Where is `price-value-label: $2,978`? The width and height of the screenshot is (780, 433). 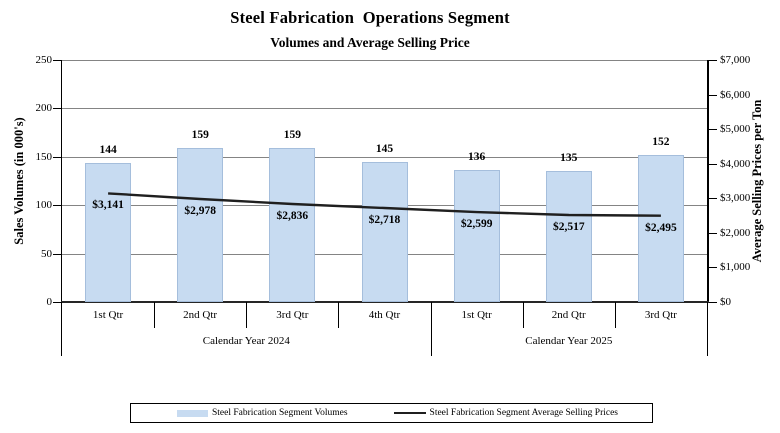
price-value-label: $2,978 is located at coordinates (200, 211).